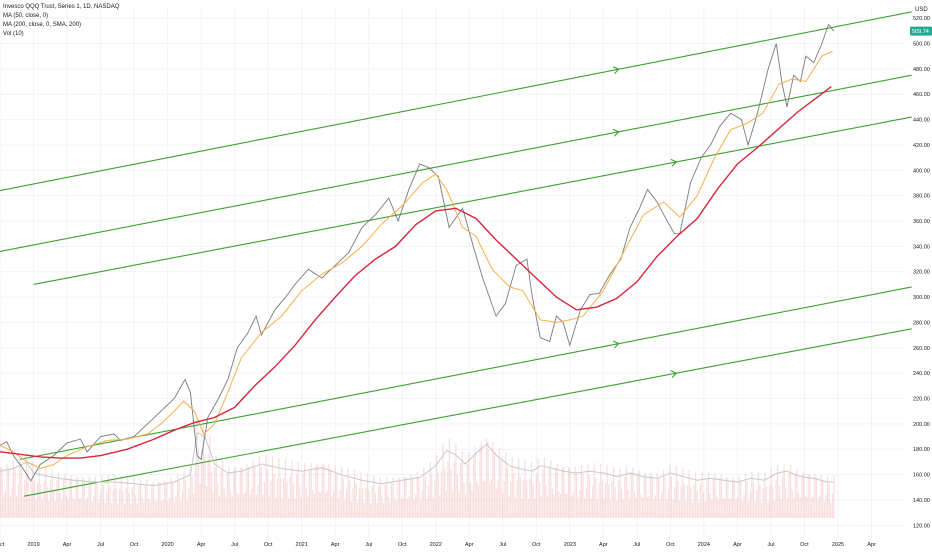  What do you see at coordinates (26, 16) in the screenshot?
I see `legend-ma50: MA (50, close, 0)` at bounding box center [26, 16].